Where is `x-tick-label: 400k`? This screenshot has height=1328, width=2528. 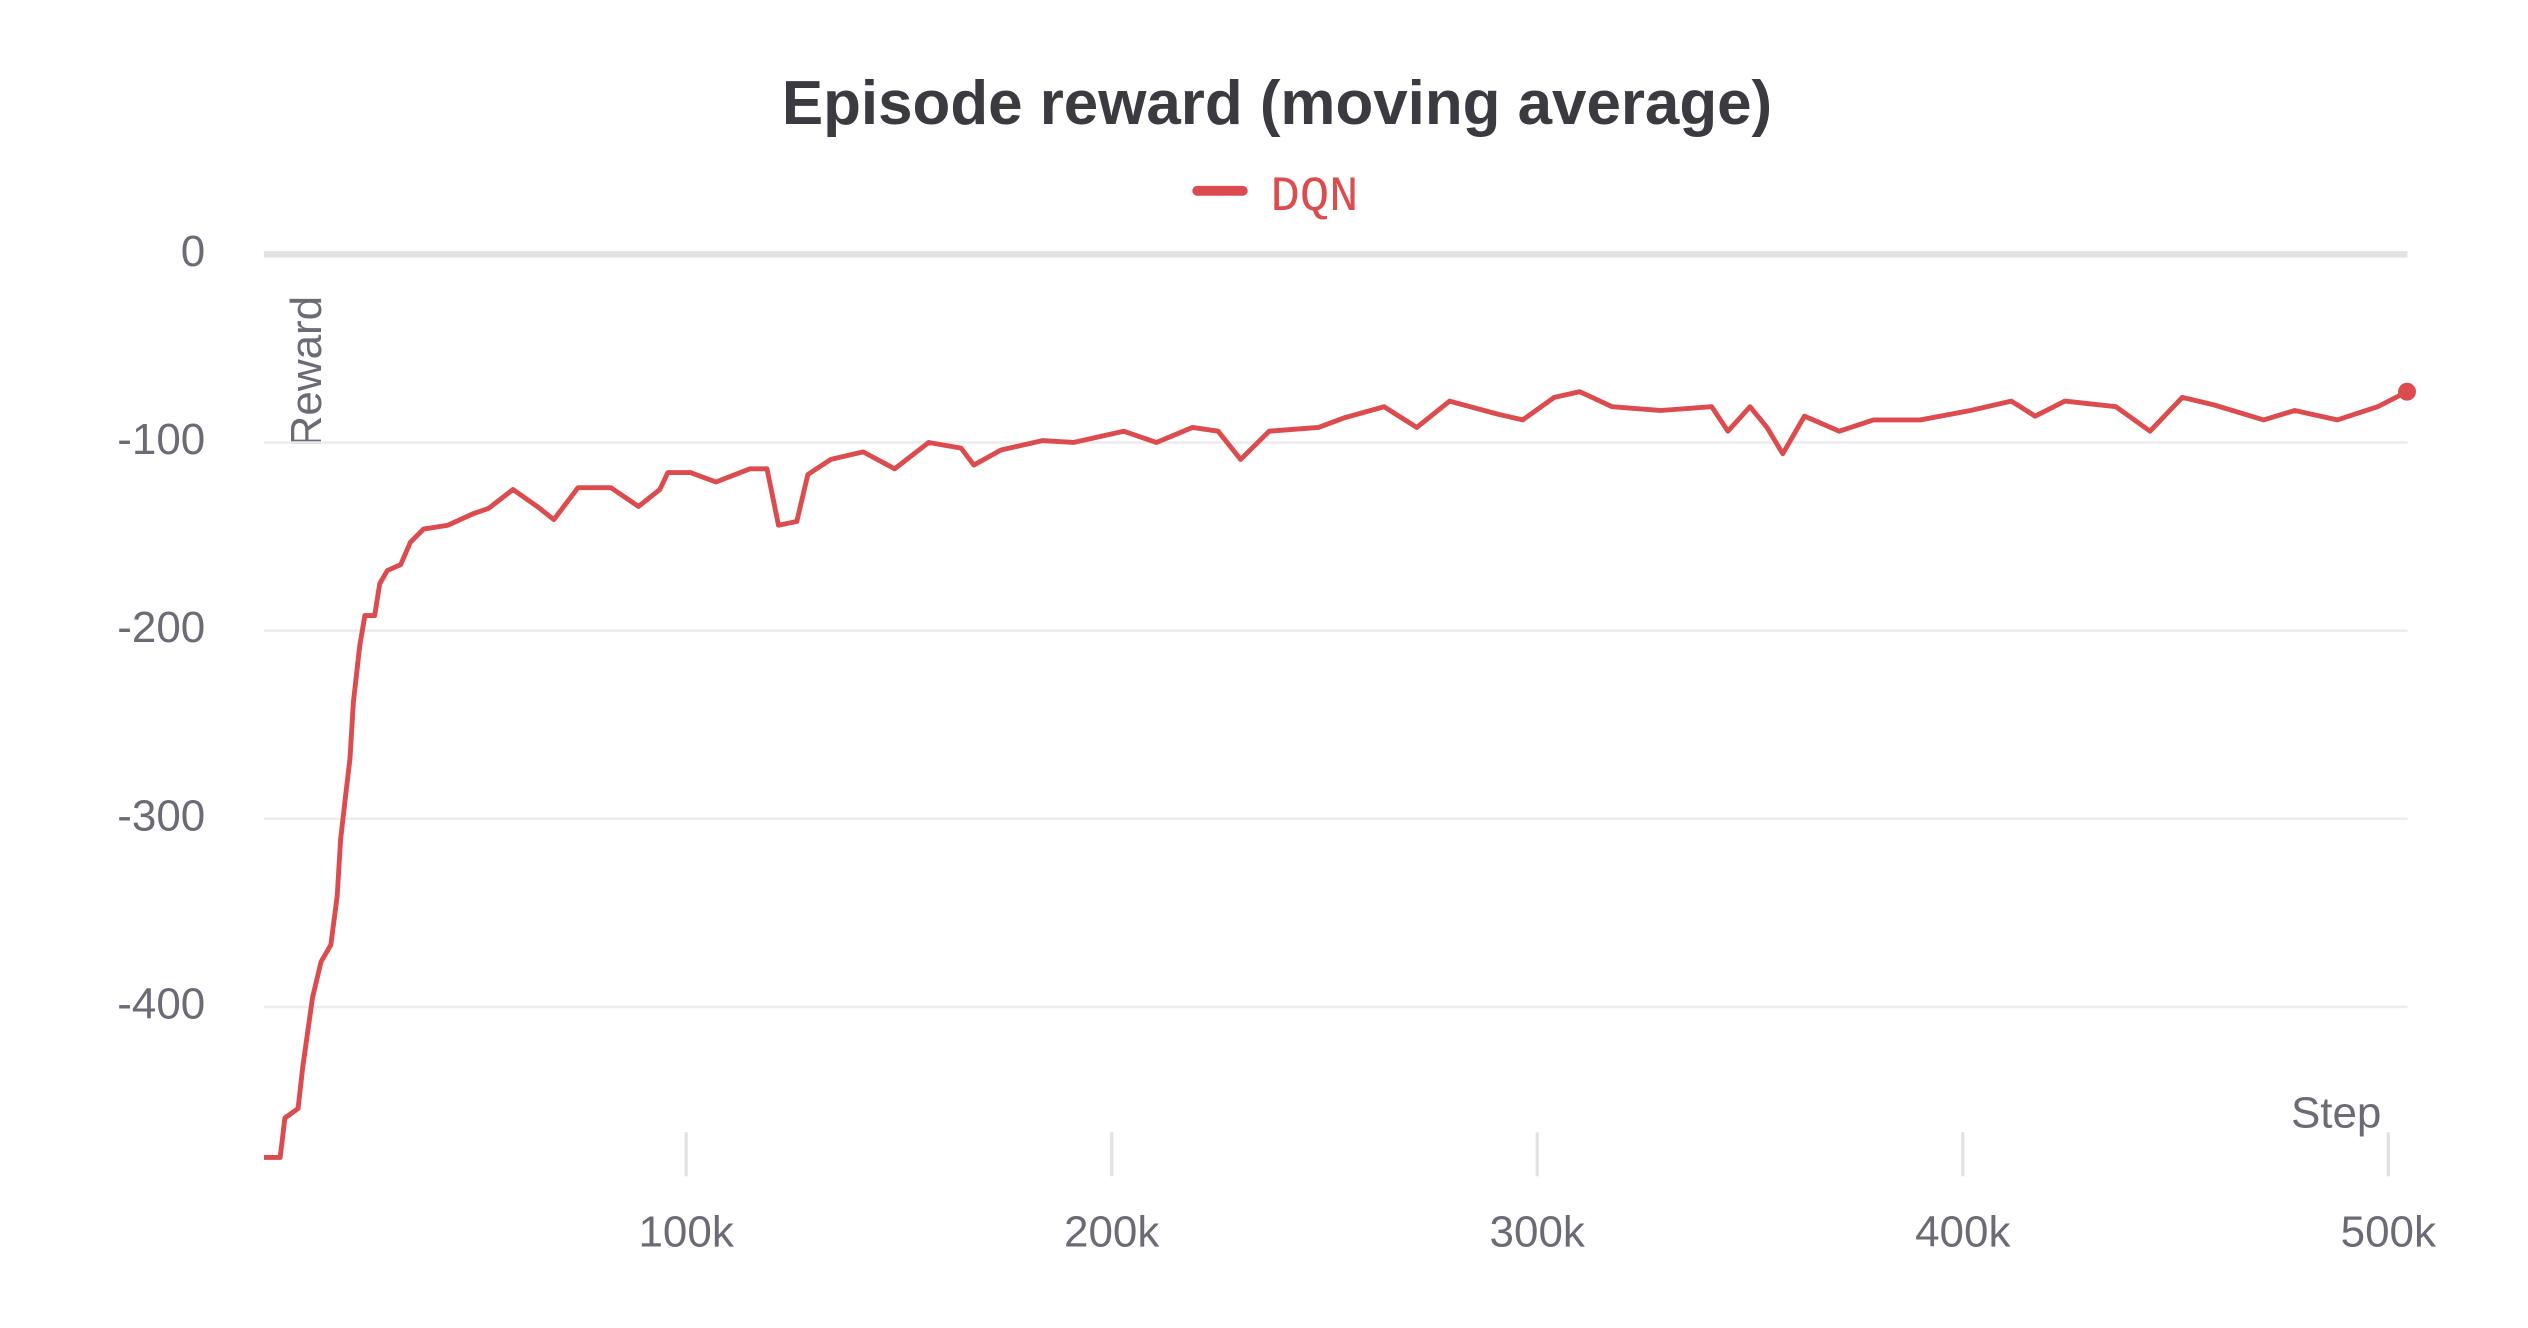 x-tick-label: 400k is located at coordinates (1963, 1232).